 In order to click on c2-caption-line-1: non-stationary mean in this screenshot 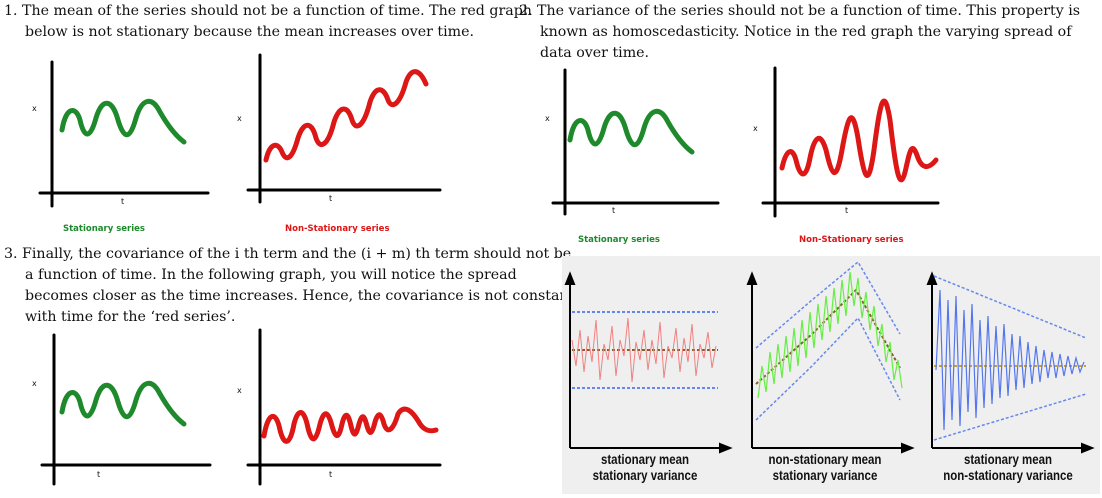, I will do `click(825, 459)`.